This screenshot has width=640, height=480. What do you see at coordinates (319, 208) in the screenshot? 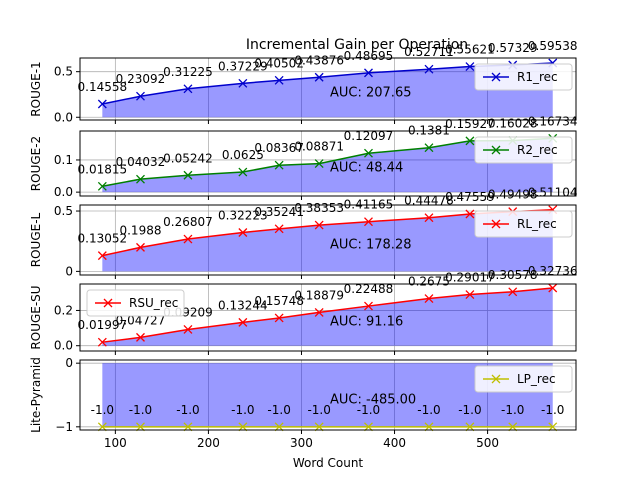
I see `data-label: 0.38353` at bounding box center [319, 208].